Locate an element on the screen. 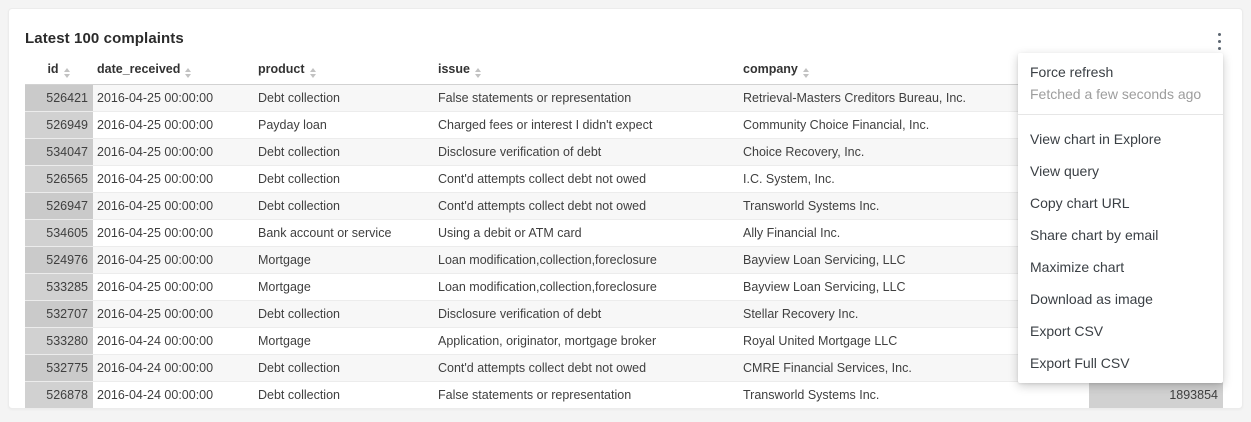 The width and height of the screenshot is (1251, 422). cell-product: Payday loan is located at coordinates (344, 125).